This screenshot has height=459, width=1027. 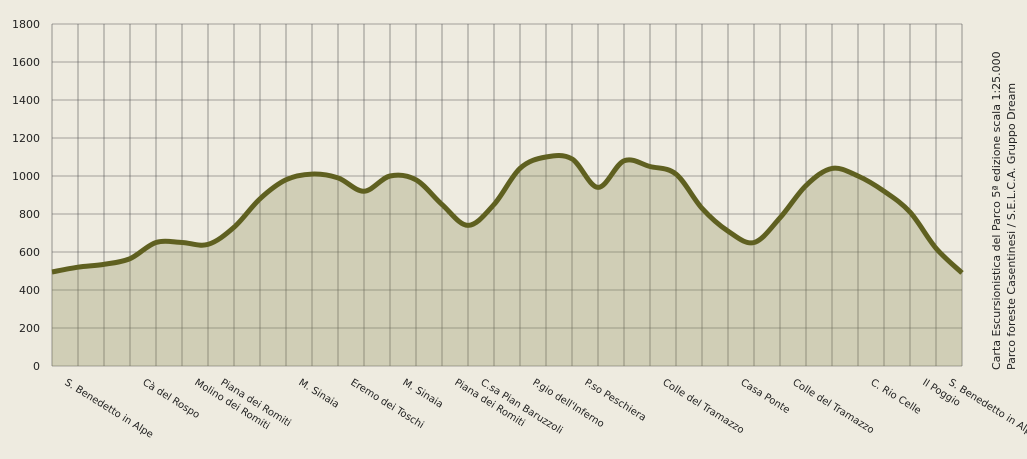 What do you see at coordinates (26, 138) in the screenshot?
I see `y-tick-label: 1200` at bounding box center [26, 138].